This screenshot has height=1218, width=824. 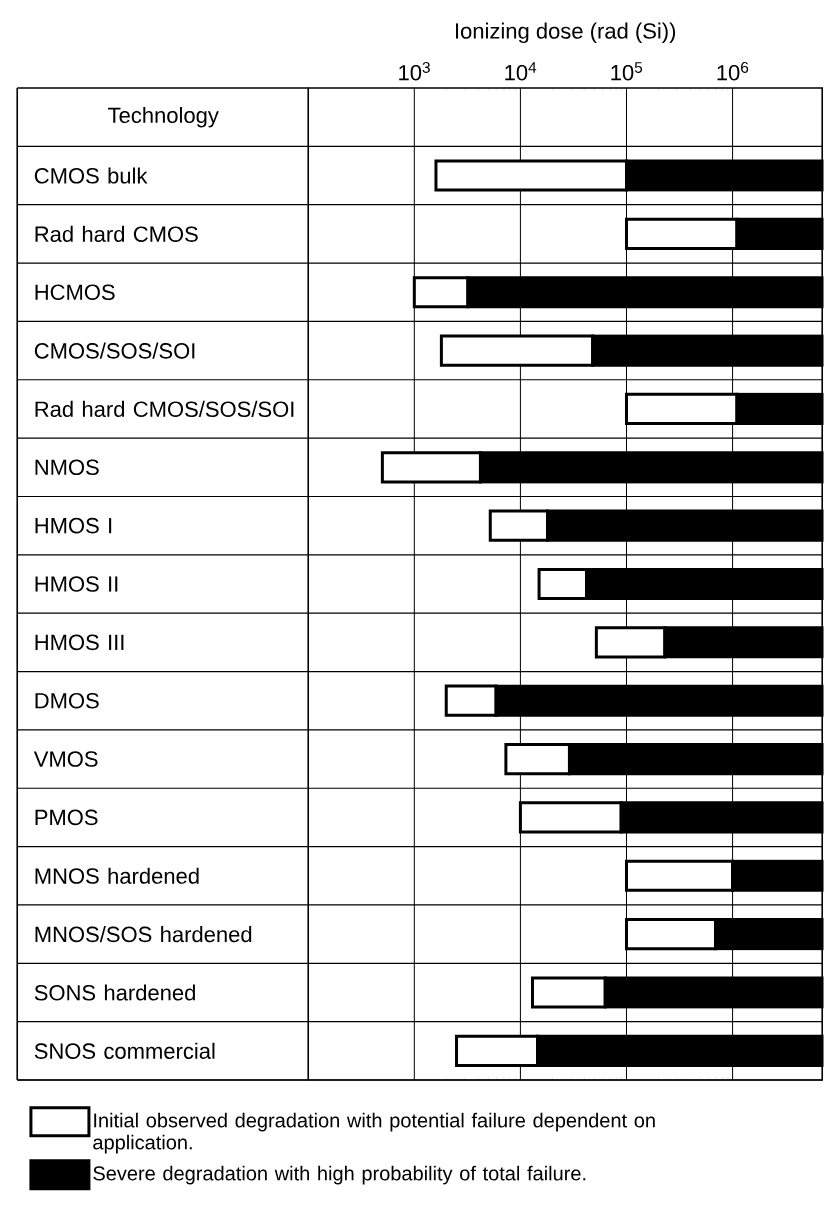 What do you see at coordinates (116, 233) in the screenshot?
I see `y-tick-label: Rad hard CMOS` at bounding box center [116, 233].